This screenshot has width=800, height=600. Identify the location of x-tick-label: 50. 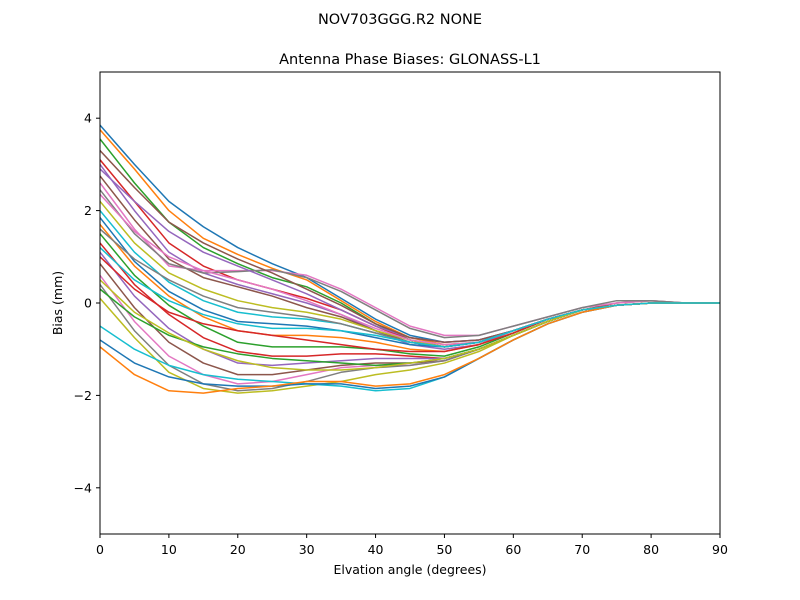
(444, 549).